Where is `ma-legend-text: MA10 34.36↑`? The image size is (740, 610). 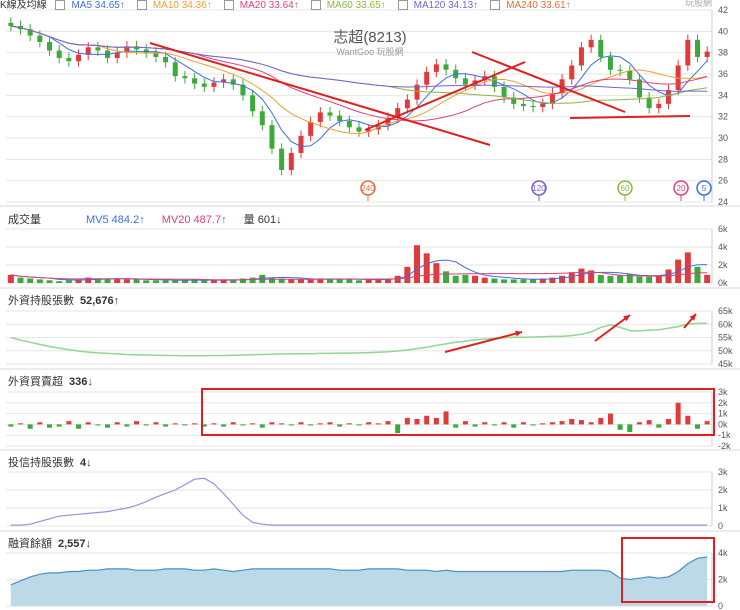
ma-legend-text: MA10 34.36↑ is located at coordinates (182, 5).